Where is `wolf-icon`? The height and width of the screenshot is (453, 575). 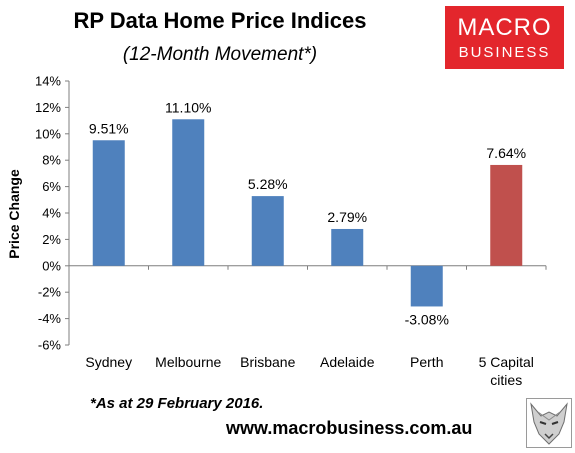 wolf-icon is located at coordinates (549, 423).